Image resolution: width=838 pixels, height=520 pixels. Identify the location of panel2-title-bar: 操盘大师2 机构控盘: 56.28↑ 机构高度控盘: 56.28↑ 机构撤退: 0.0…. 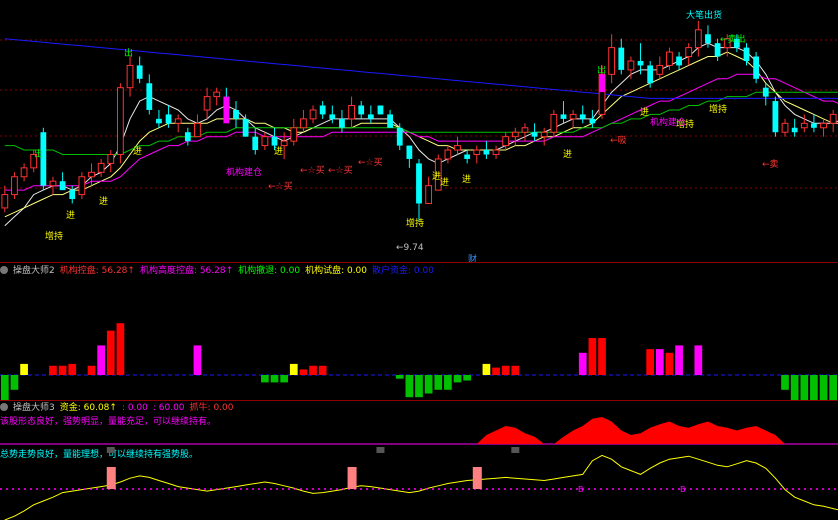
(222, 271).